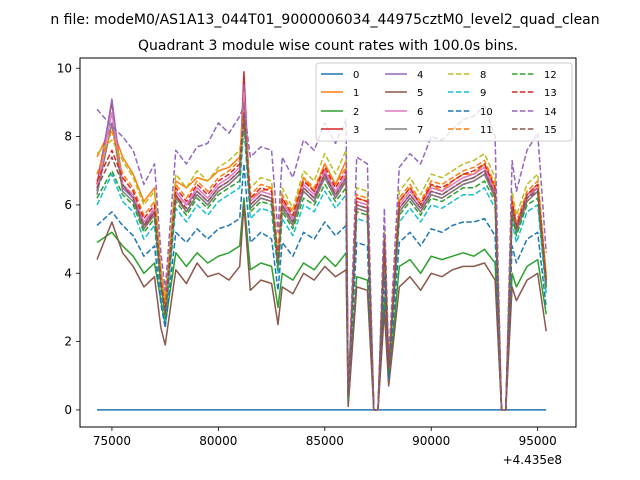 The height and width of the screenshot is (480, 640). What do you see at coordinates (431, 441) in the screenshot?
I see `x-tick-label: 90000` at bounding box center [431, 441].